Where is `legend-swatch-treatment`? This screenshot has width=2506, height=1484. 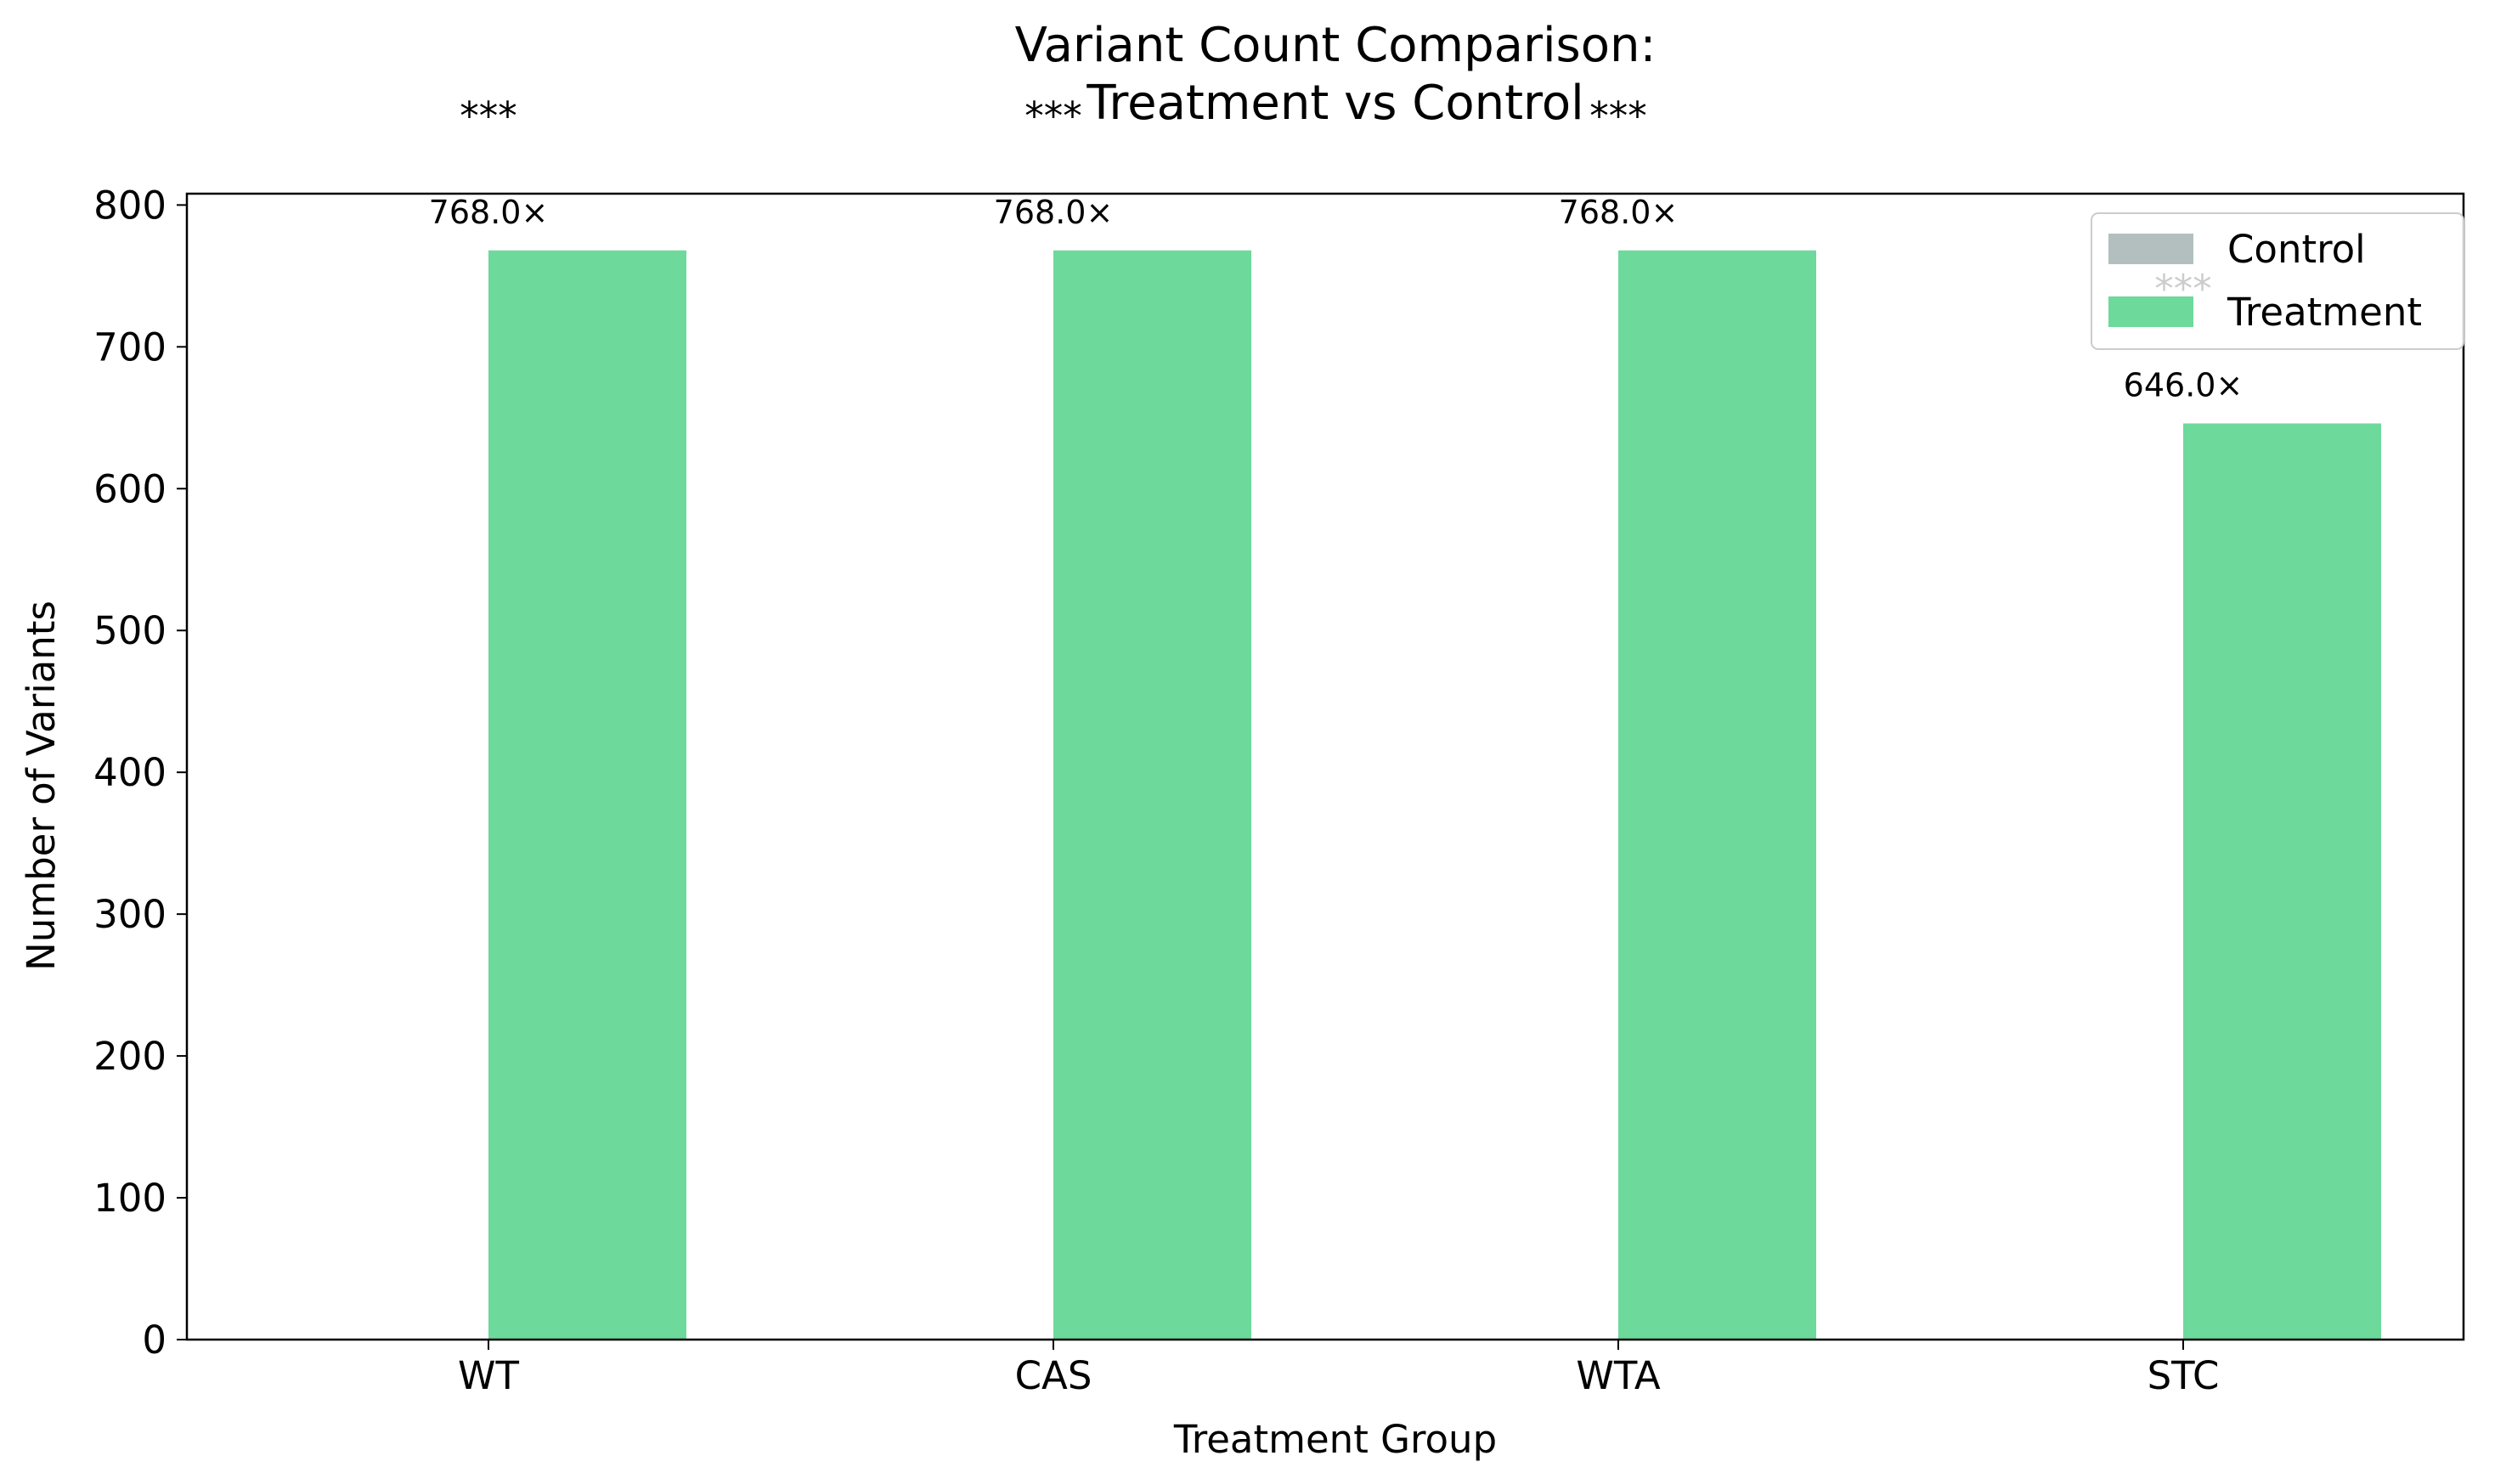 legend-swatch-treatment is located at coordinates (2150, 311).